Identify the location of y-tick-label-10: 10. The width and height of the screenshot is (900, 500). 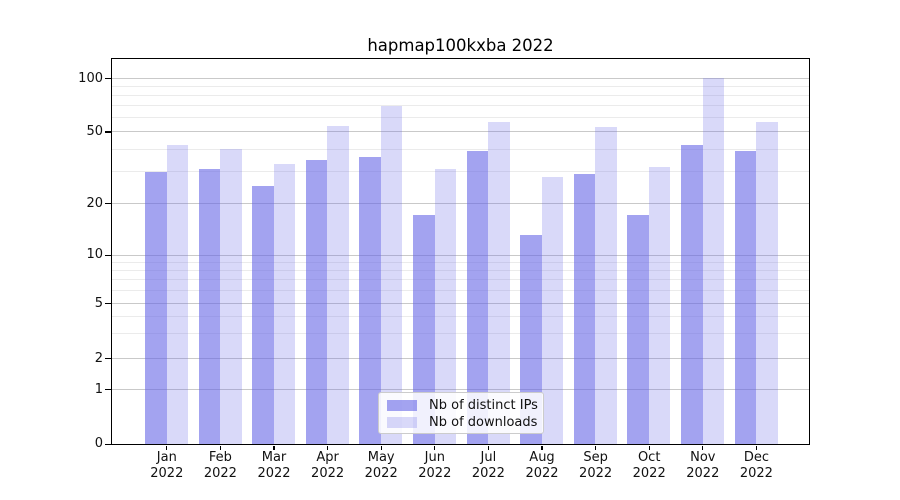
(94, 255).